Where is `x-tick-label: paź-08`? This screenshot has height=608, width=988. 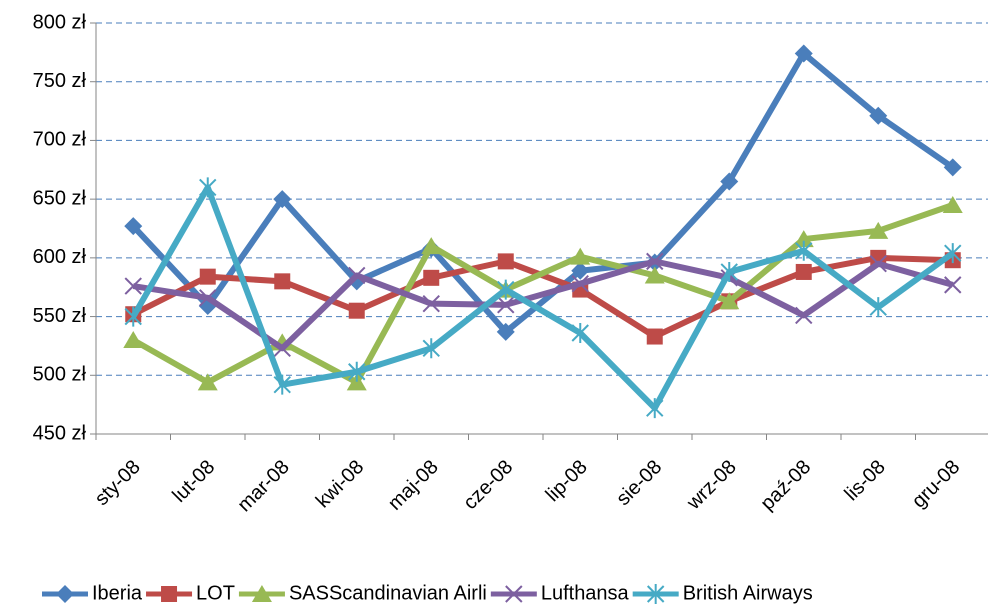 x-tick-label: paź-08 is located at coordinates (785, 485).